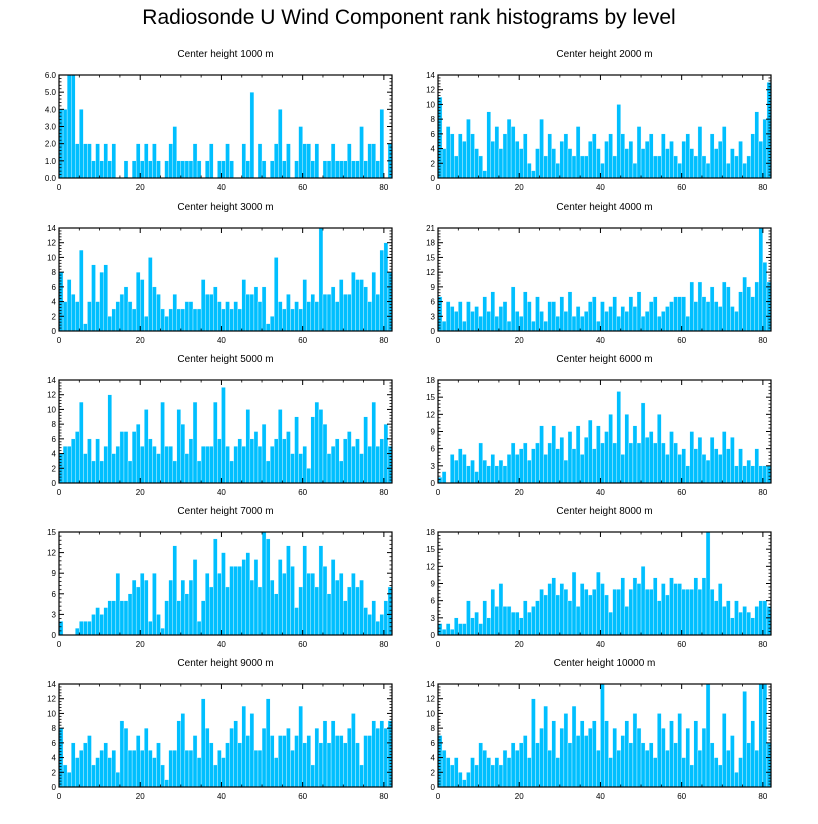 The height and width of the screenshot is (824, 818). Describe the element at coordinates (302, 796) in the screenshot. I see `x-tick-label: 60` at that location.